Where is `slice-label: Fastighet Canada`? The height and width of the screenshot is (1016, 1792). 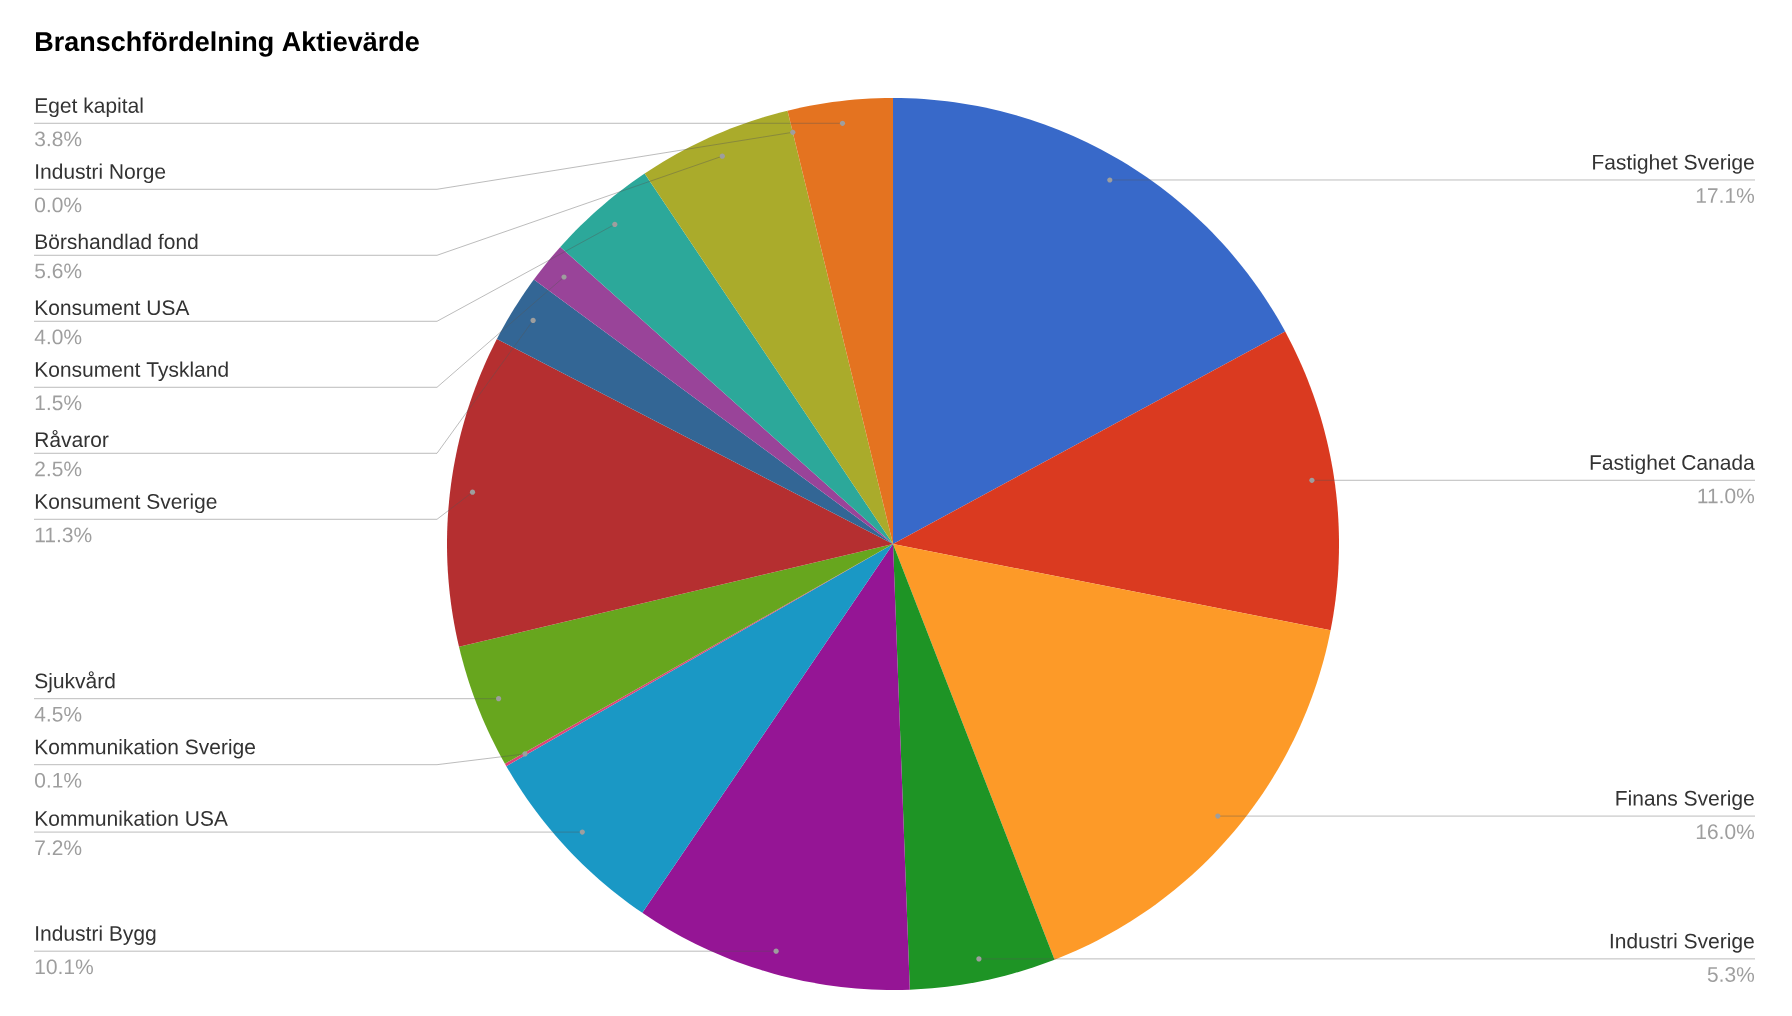 slice-label: Fastighet Canada is located at coordinates (1672, 464).